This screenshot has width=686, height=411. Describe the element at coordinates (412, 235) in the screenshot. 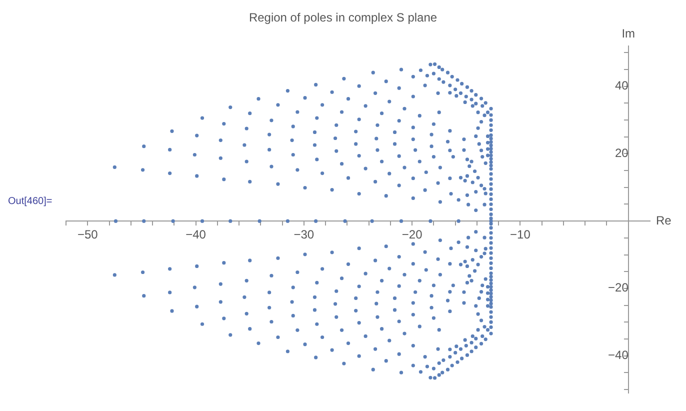

I see `x-tick-label: −20` at that location.